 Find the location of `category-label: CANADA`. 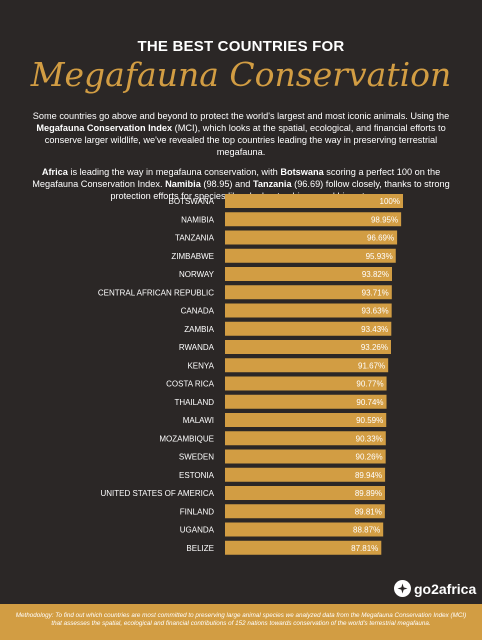

category-label: CANADA is located at coordinates (198, 311).